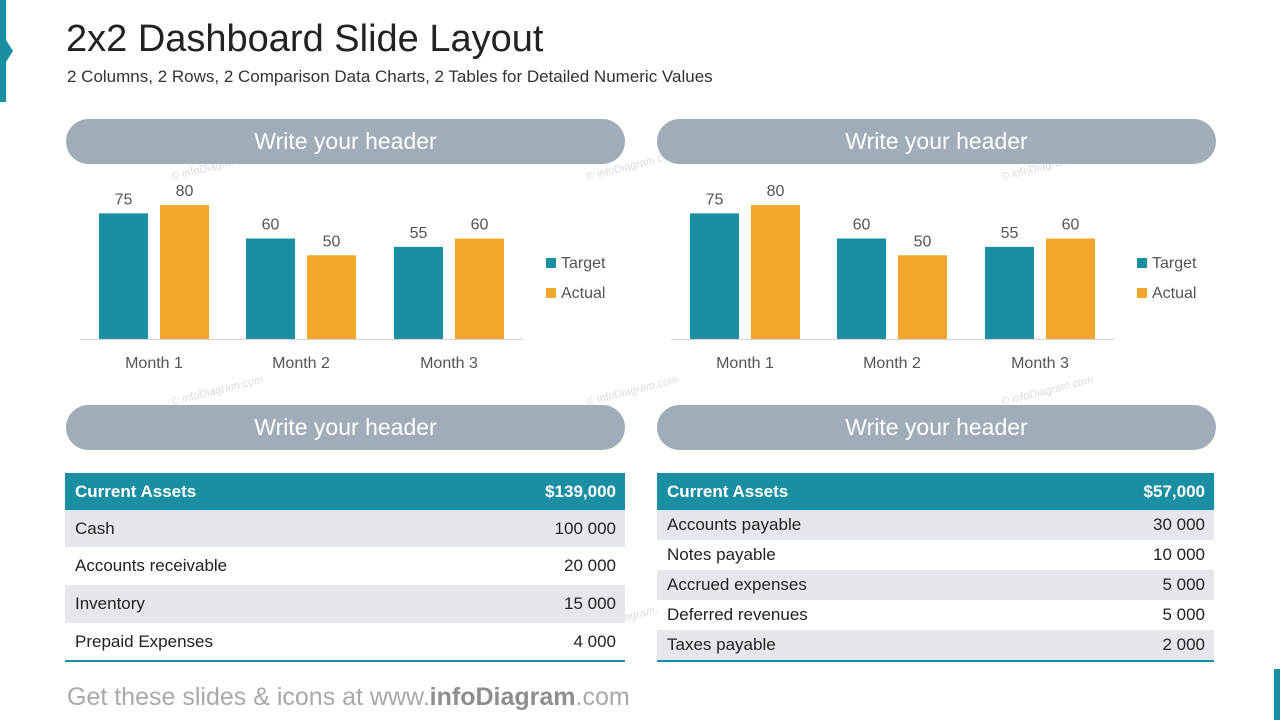  What do you see at coordinates (1277, 694) in the screenshot?
I see `right-accent-bar` at bounding box center [1277, 694].